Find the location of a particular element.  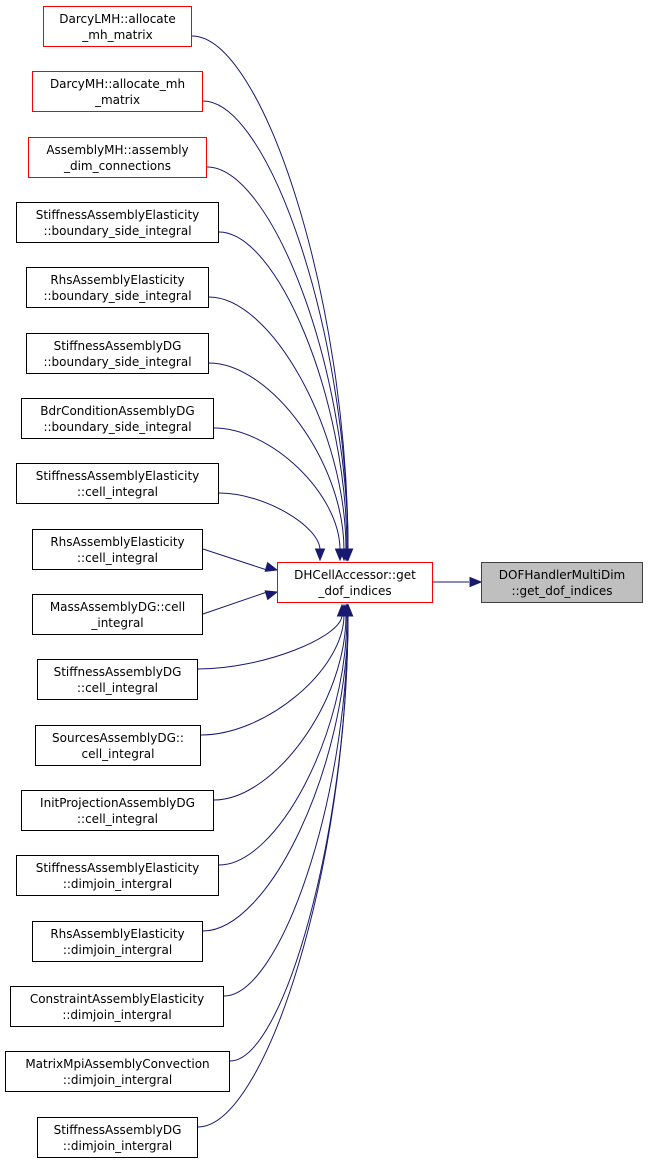

node-label: DarcyLMH::allocate is located at coordinates (117, 18).